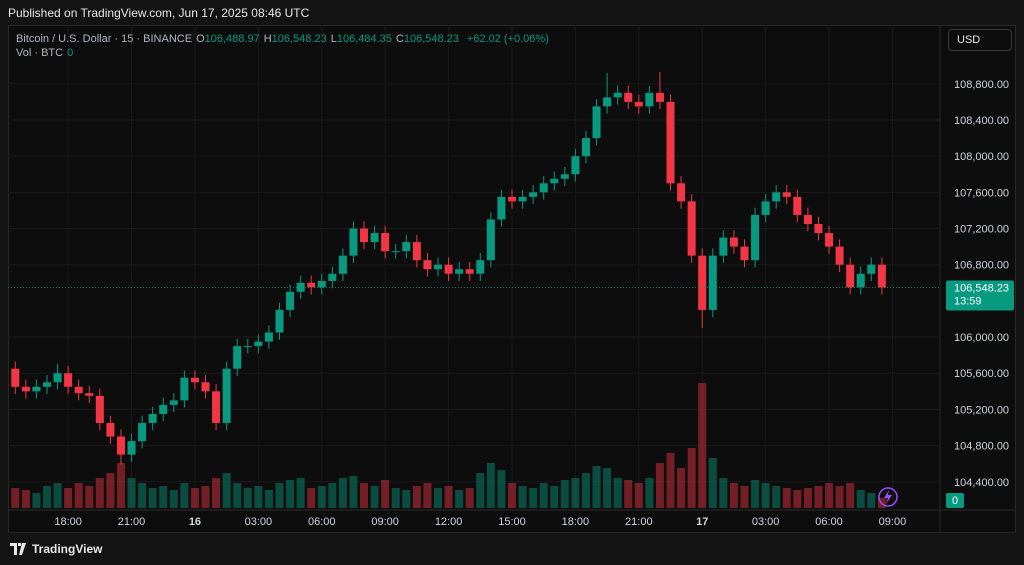  What do you see at coordinates (980, 40) in the screenshot?
I see `currency-button: USD` at bounding box center [980, 40].